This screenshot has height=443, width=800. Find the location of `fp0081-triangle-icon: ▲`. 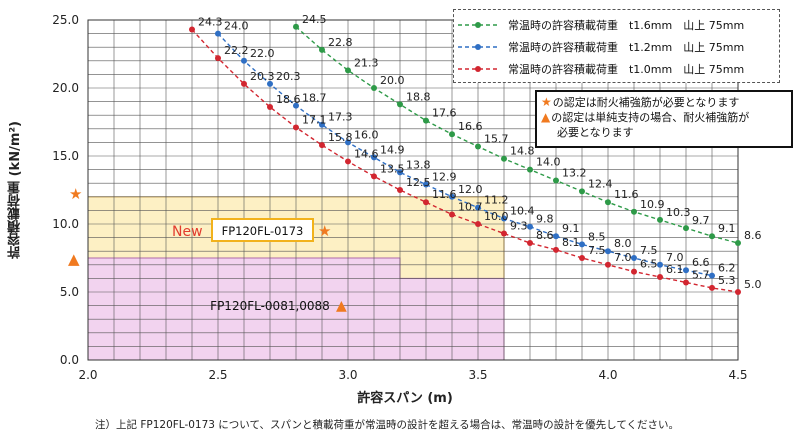

fp0081-triangle-icon: ▲ is located at coordinates (341, 306).